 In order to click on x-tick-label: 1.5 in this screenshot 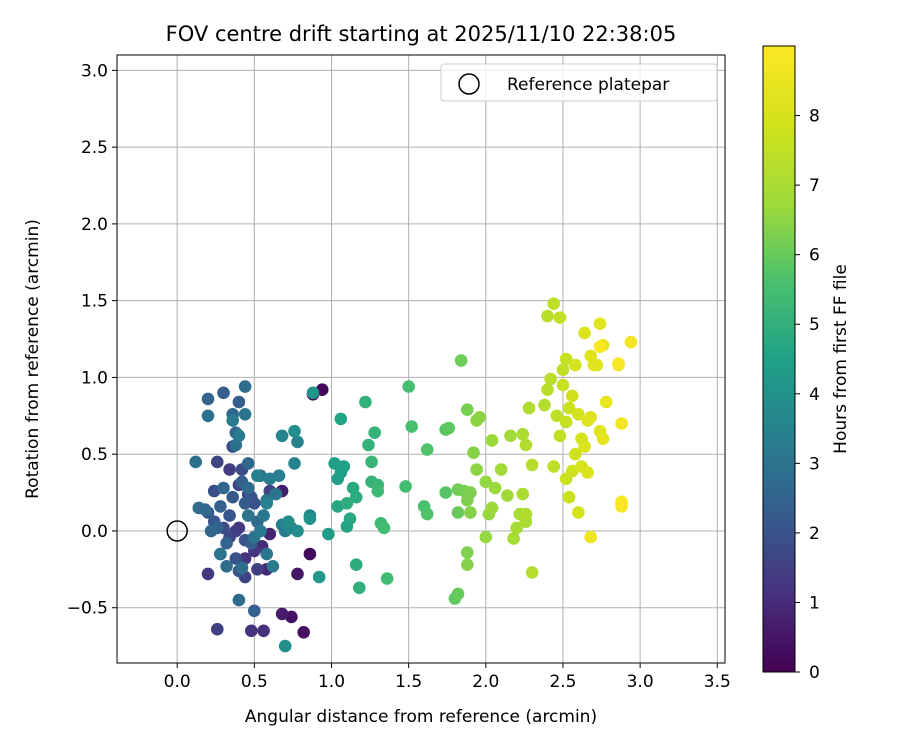, I will do `click(408, 682)`.